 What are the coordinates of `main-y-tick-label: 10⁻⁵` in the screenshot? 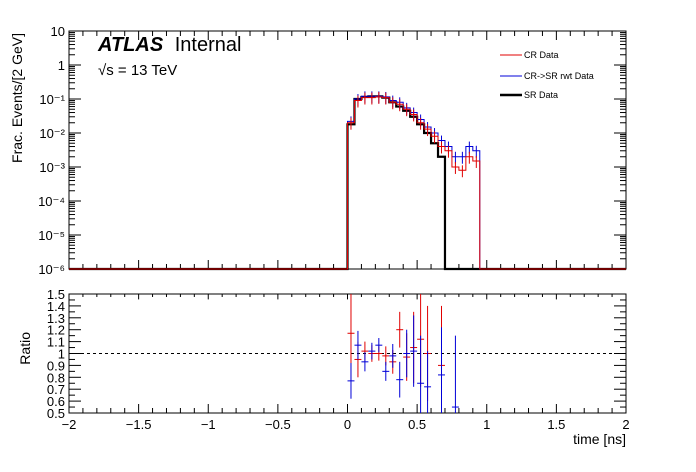 It's located at (51, 235).